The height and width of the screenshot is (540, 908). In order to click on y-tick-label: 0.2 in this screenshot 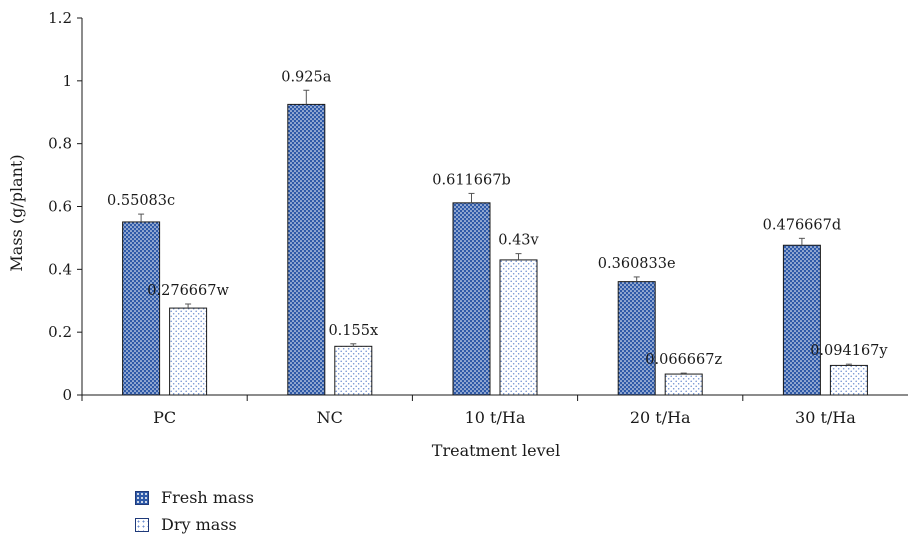, I will do `click(60, 332)`.